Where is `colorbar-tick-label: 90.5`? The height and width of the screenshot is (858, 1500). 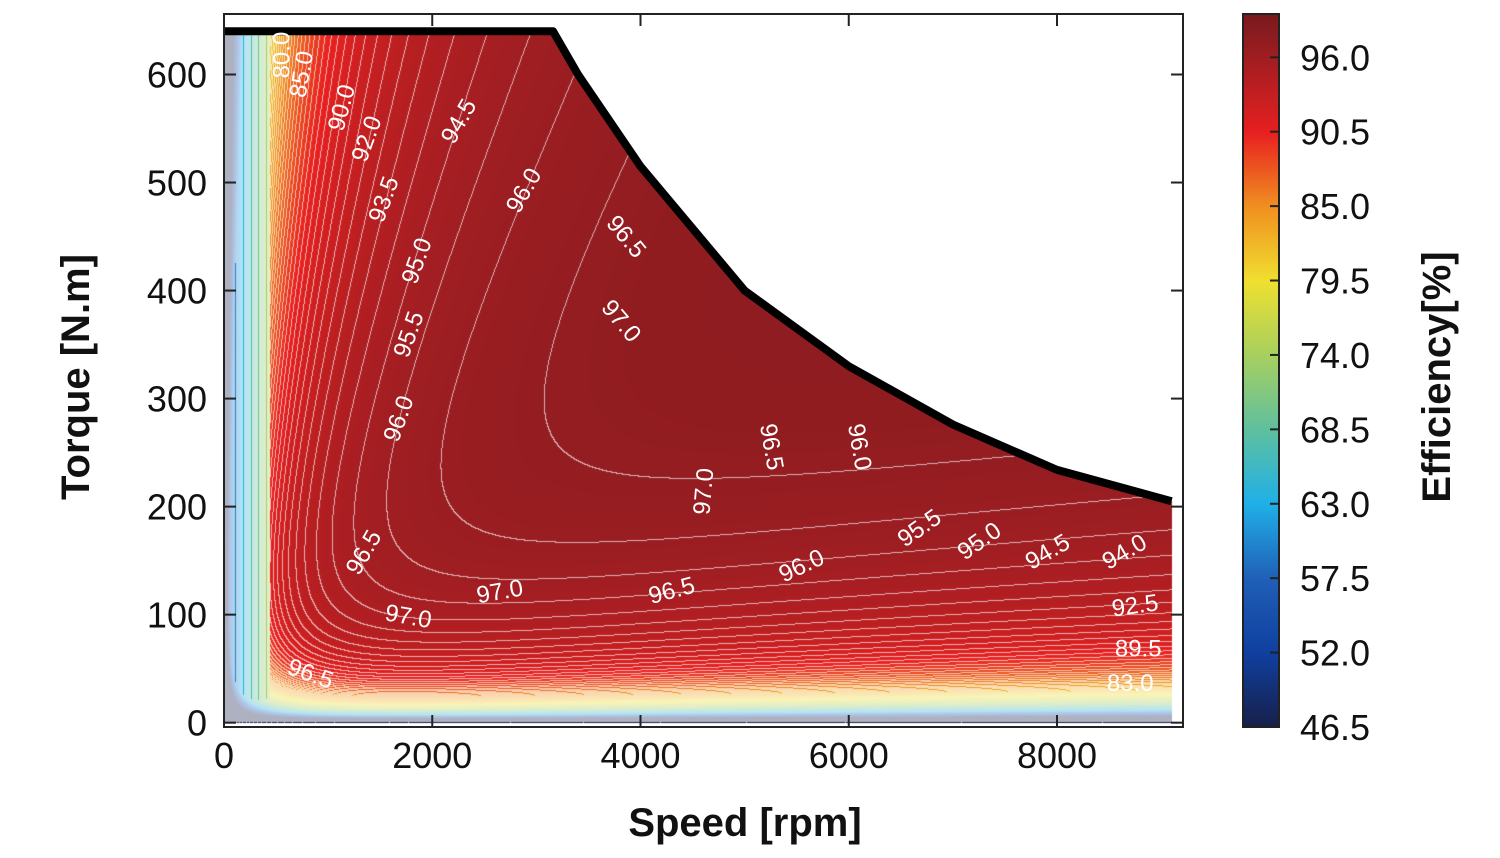
colorbar-tick-label: 90.5 is located at coordinates (1335, 132).